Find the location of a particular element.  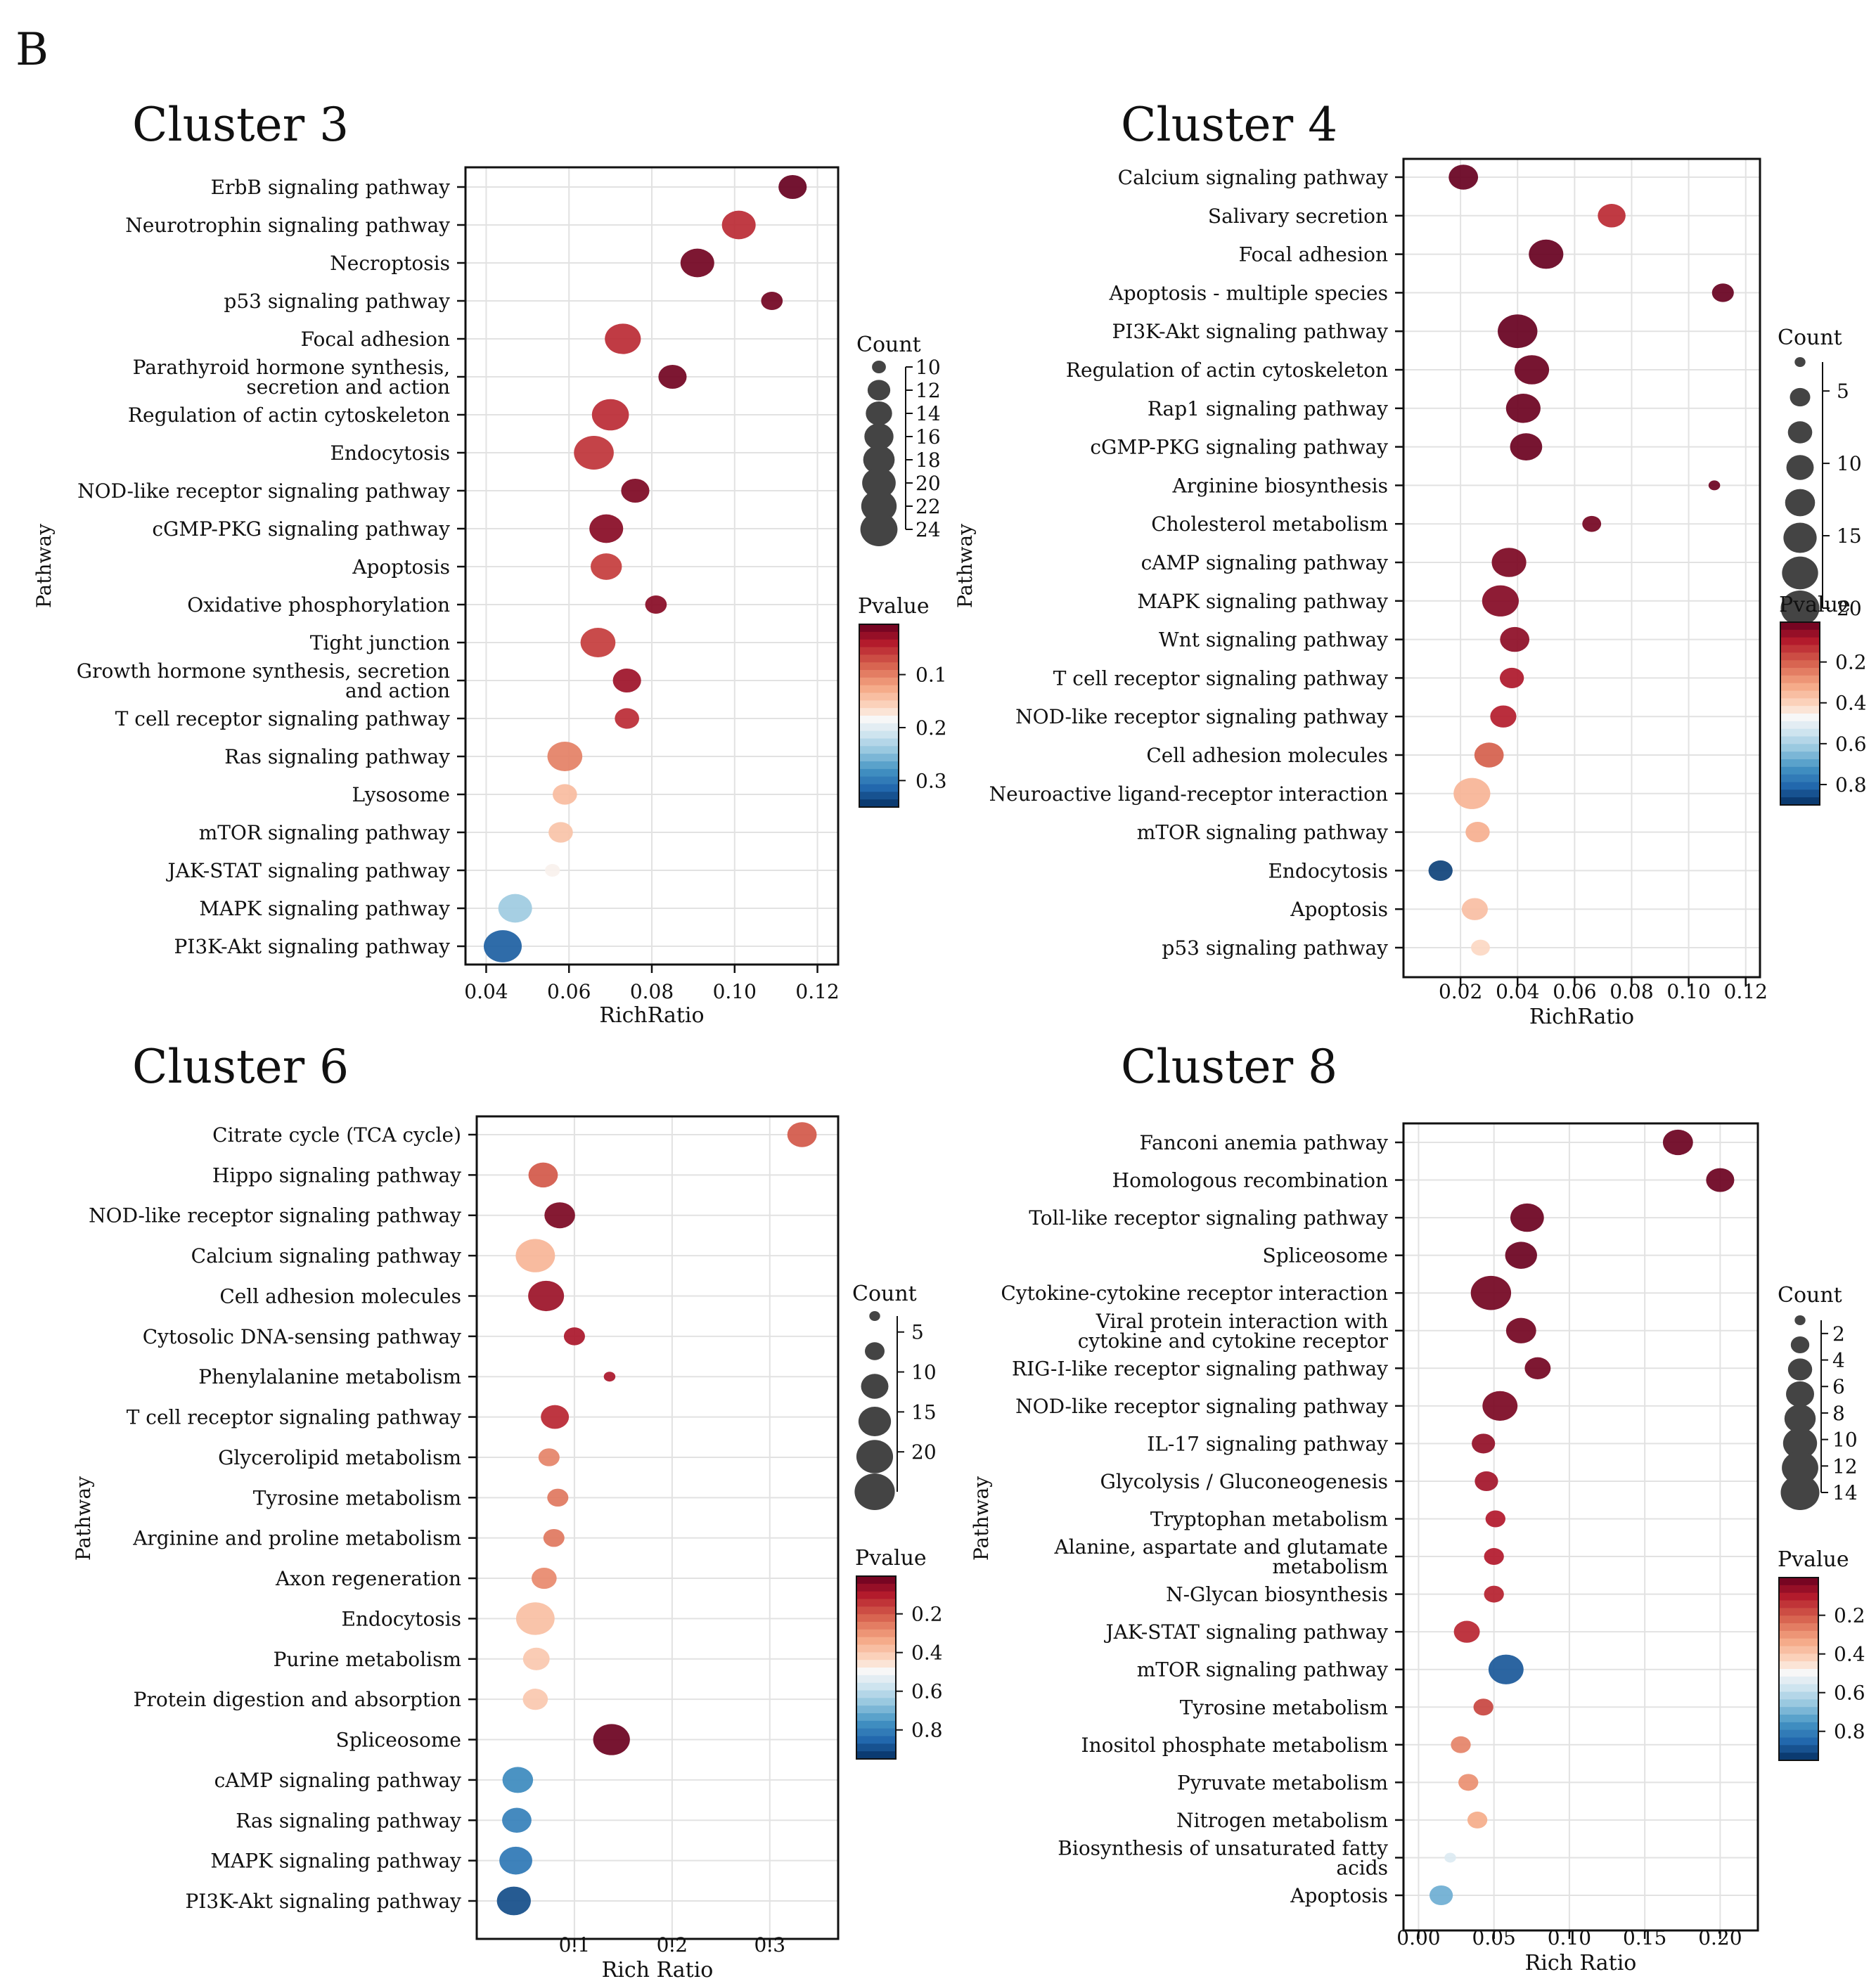

pathway-label: Oxidative phosphorylation is located at coordinates (318, 605).